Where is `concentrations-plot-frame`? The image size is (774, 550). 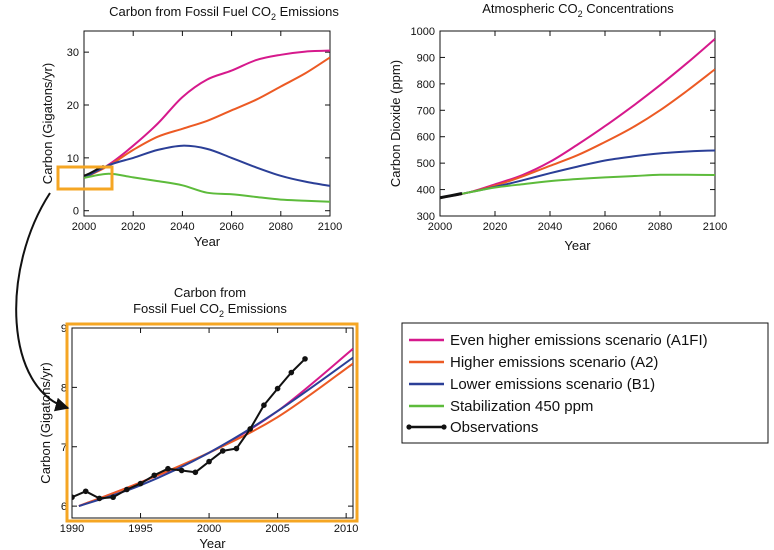
concentrations-plot-frame is located at coordinates (577, 123).